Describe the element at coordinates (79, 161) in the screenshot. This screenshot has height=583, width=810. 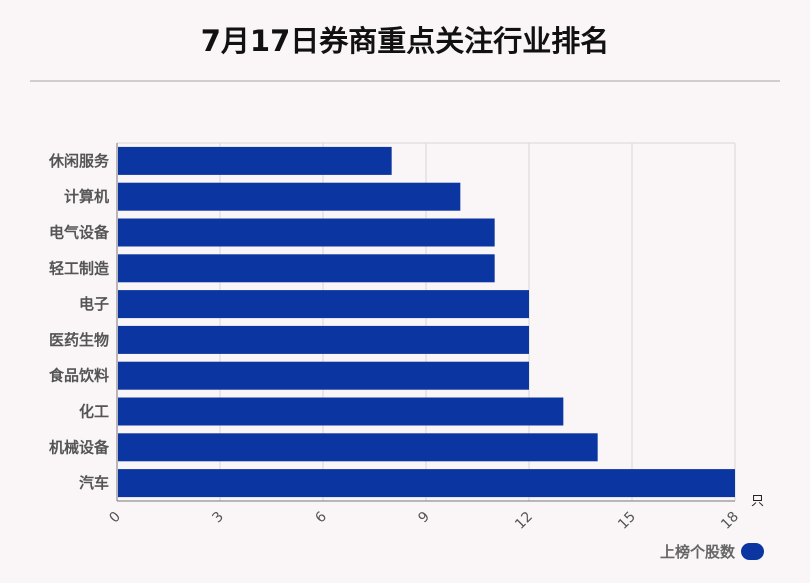
I see `category-label: 休闲服务` at that location.